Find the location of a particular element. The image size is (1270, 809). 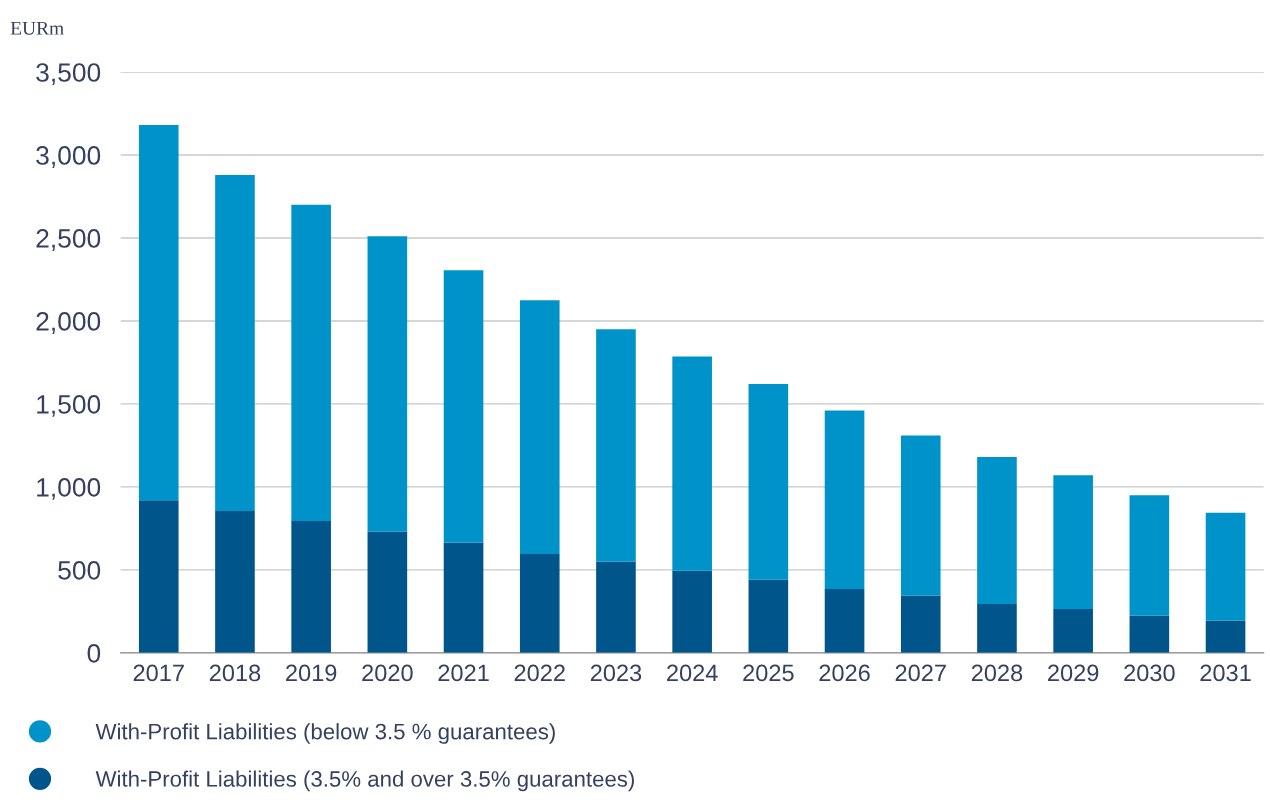

y-tick-label: 3,500 is located at coordinates (68, 74).